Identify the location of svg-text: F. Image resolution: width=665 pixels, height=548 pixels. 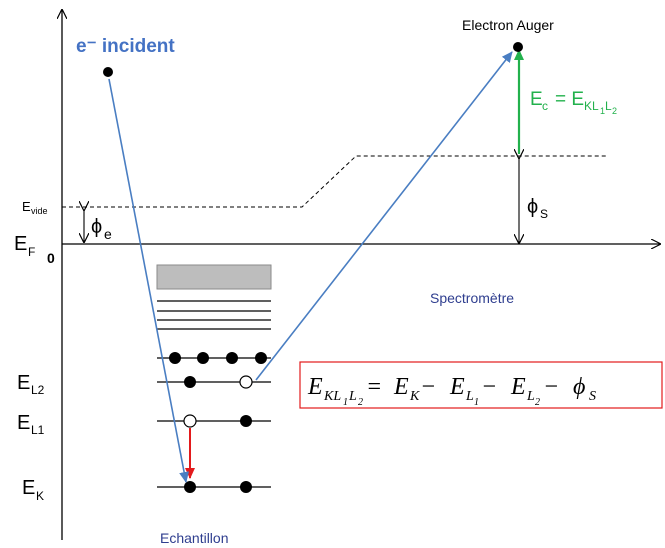
(31, 252).